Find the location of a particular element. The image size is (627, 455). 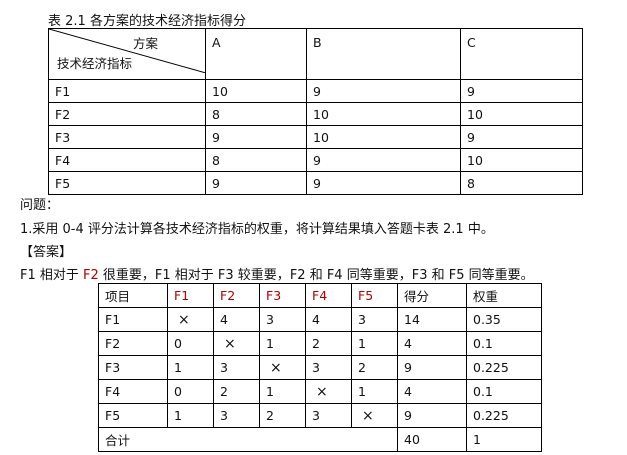

table-header-row: 方案 技术经济指标 A B C is located at coordinates (315, 54).